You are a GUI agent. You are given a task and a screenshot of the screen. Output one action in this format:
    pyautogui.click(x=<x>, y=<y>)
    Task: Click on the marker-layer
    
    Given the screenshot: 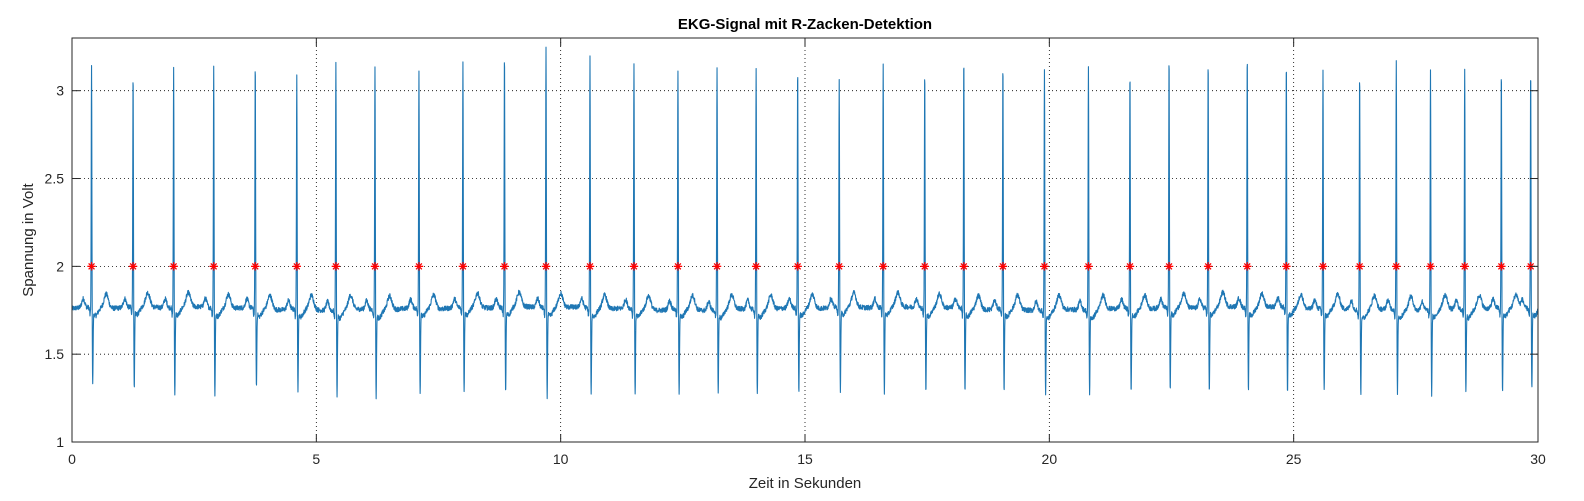 What is the action you would take?
    pyautogui.click(x=811, y=266)
    